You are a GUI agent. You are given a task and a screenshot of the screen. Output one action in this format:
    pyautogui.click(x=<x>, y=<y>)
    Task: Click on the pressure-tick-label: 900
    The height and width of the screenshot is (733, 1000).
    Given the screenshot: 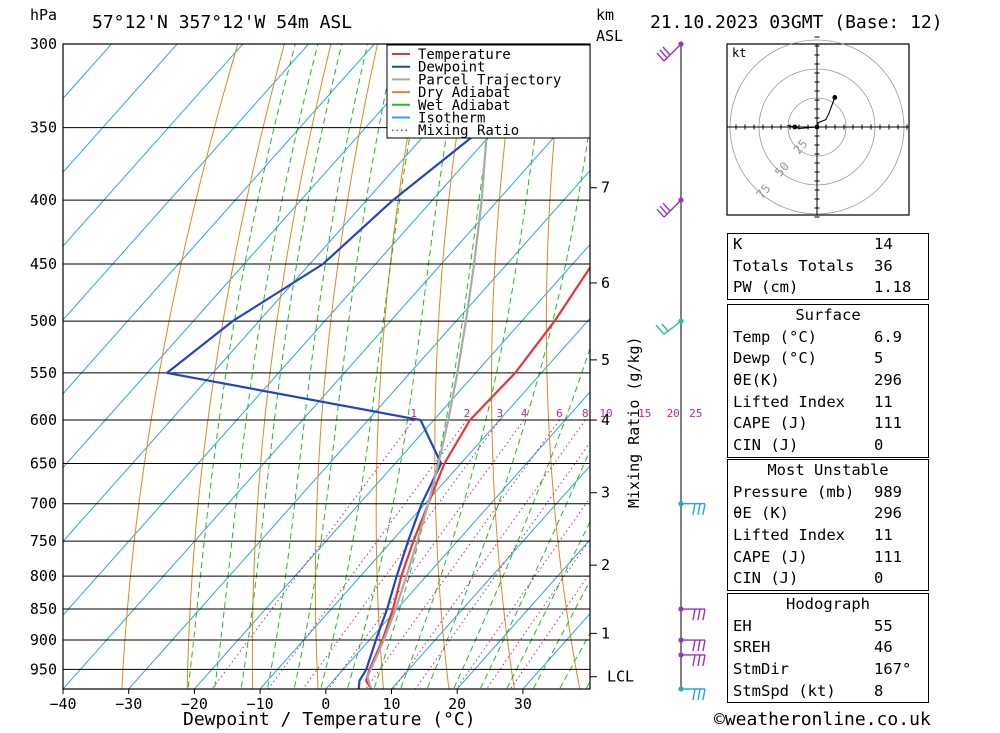 What is the action you would take?
    pyautogui.click(x=43, y=640)
    